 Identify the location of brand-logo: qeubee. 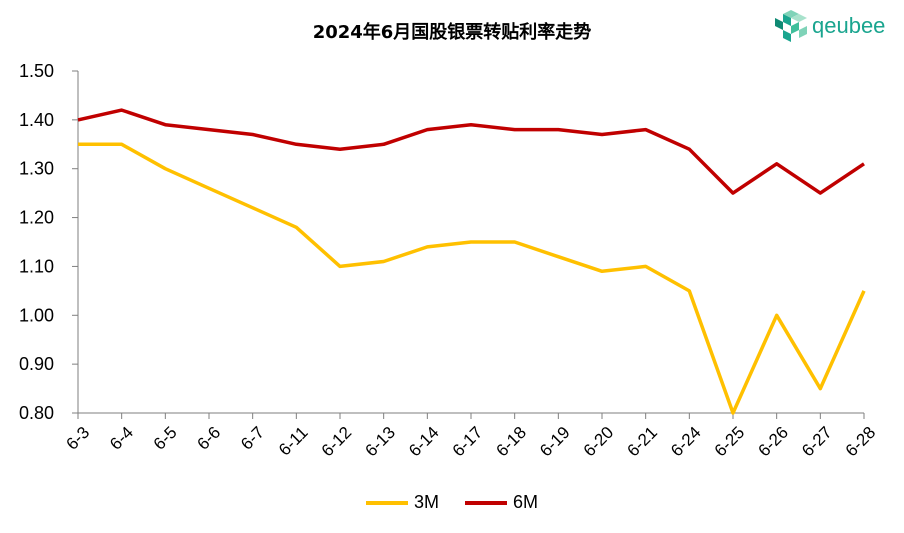
(829, 26).